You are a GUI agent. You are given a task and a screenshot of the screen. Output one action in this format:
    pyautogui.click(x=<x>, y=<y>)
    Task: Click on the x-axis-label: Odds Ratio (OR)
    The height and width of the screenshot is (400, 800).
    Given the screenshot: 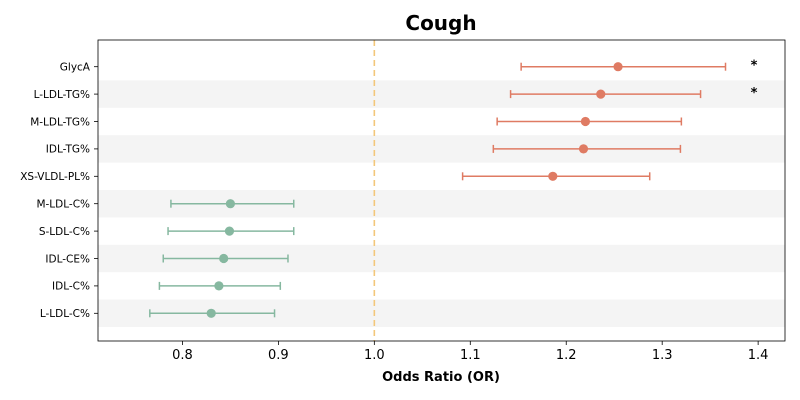 What is the action you would take?
    pyautogui.click(x=441, y=377)
    